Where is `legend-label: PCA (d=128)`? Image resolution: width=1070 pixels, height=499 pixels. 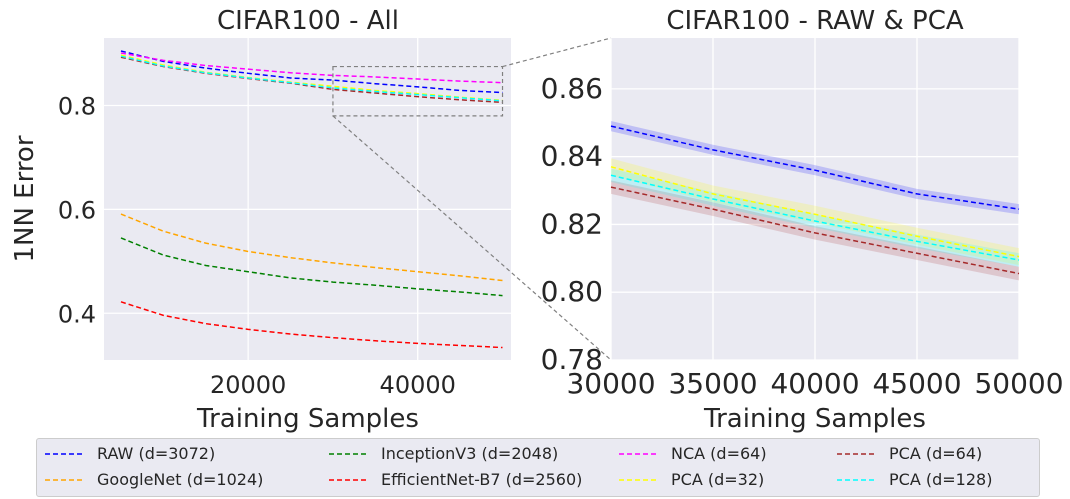 legend-label: PCA (d=128) is located at coordinates (941, 479).